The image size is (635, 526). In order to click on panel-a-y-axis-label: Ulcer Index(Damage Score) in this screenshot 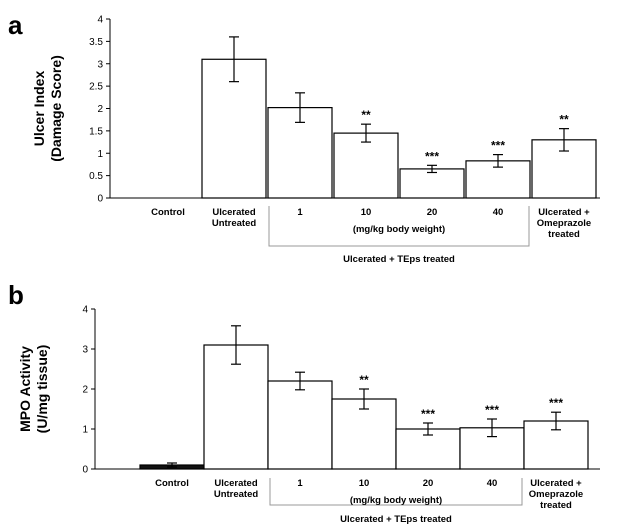, I will do `click(47, 108)`.